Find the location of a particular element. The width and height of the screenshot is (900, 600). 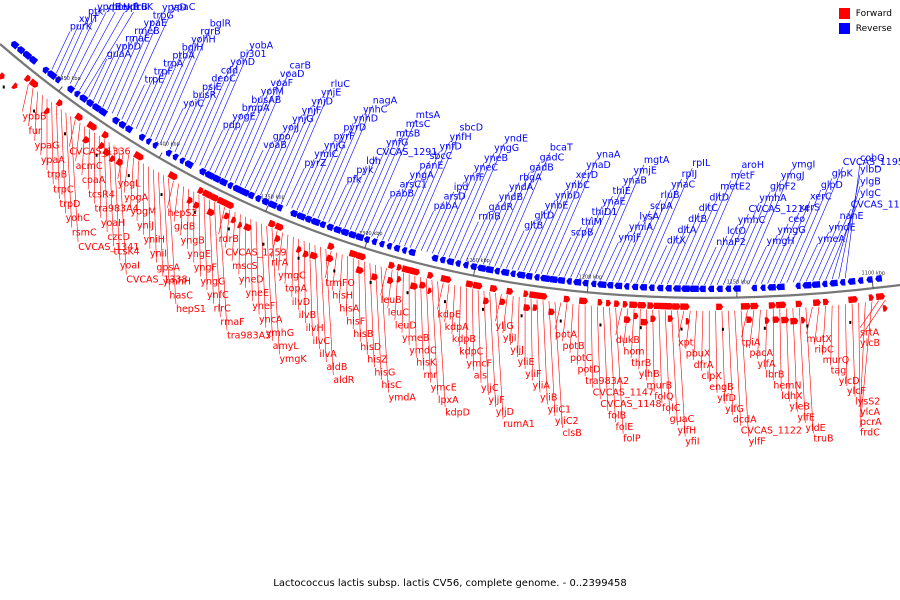

gene-label: tra983A4 is located at coordinates (117, 209).